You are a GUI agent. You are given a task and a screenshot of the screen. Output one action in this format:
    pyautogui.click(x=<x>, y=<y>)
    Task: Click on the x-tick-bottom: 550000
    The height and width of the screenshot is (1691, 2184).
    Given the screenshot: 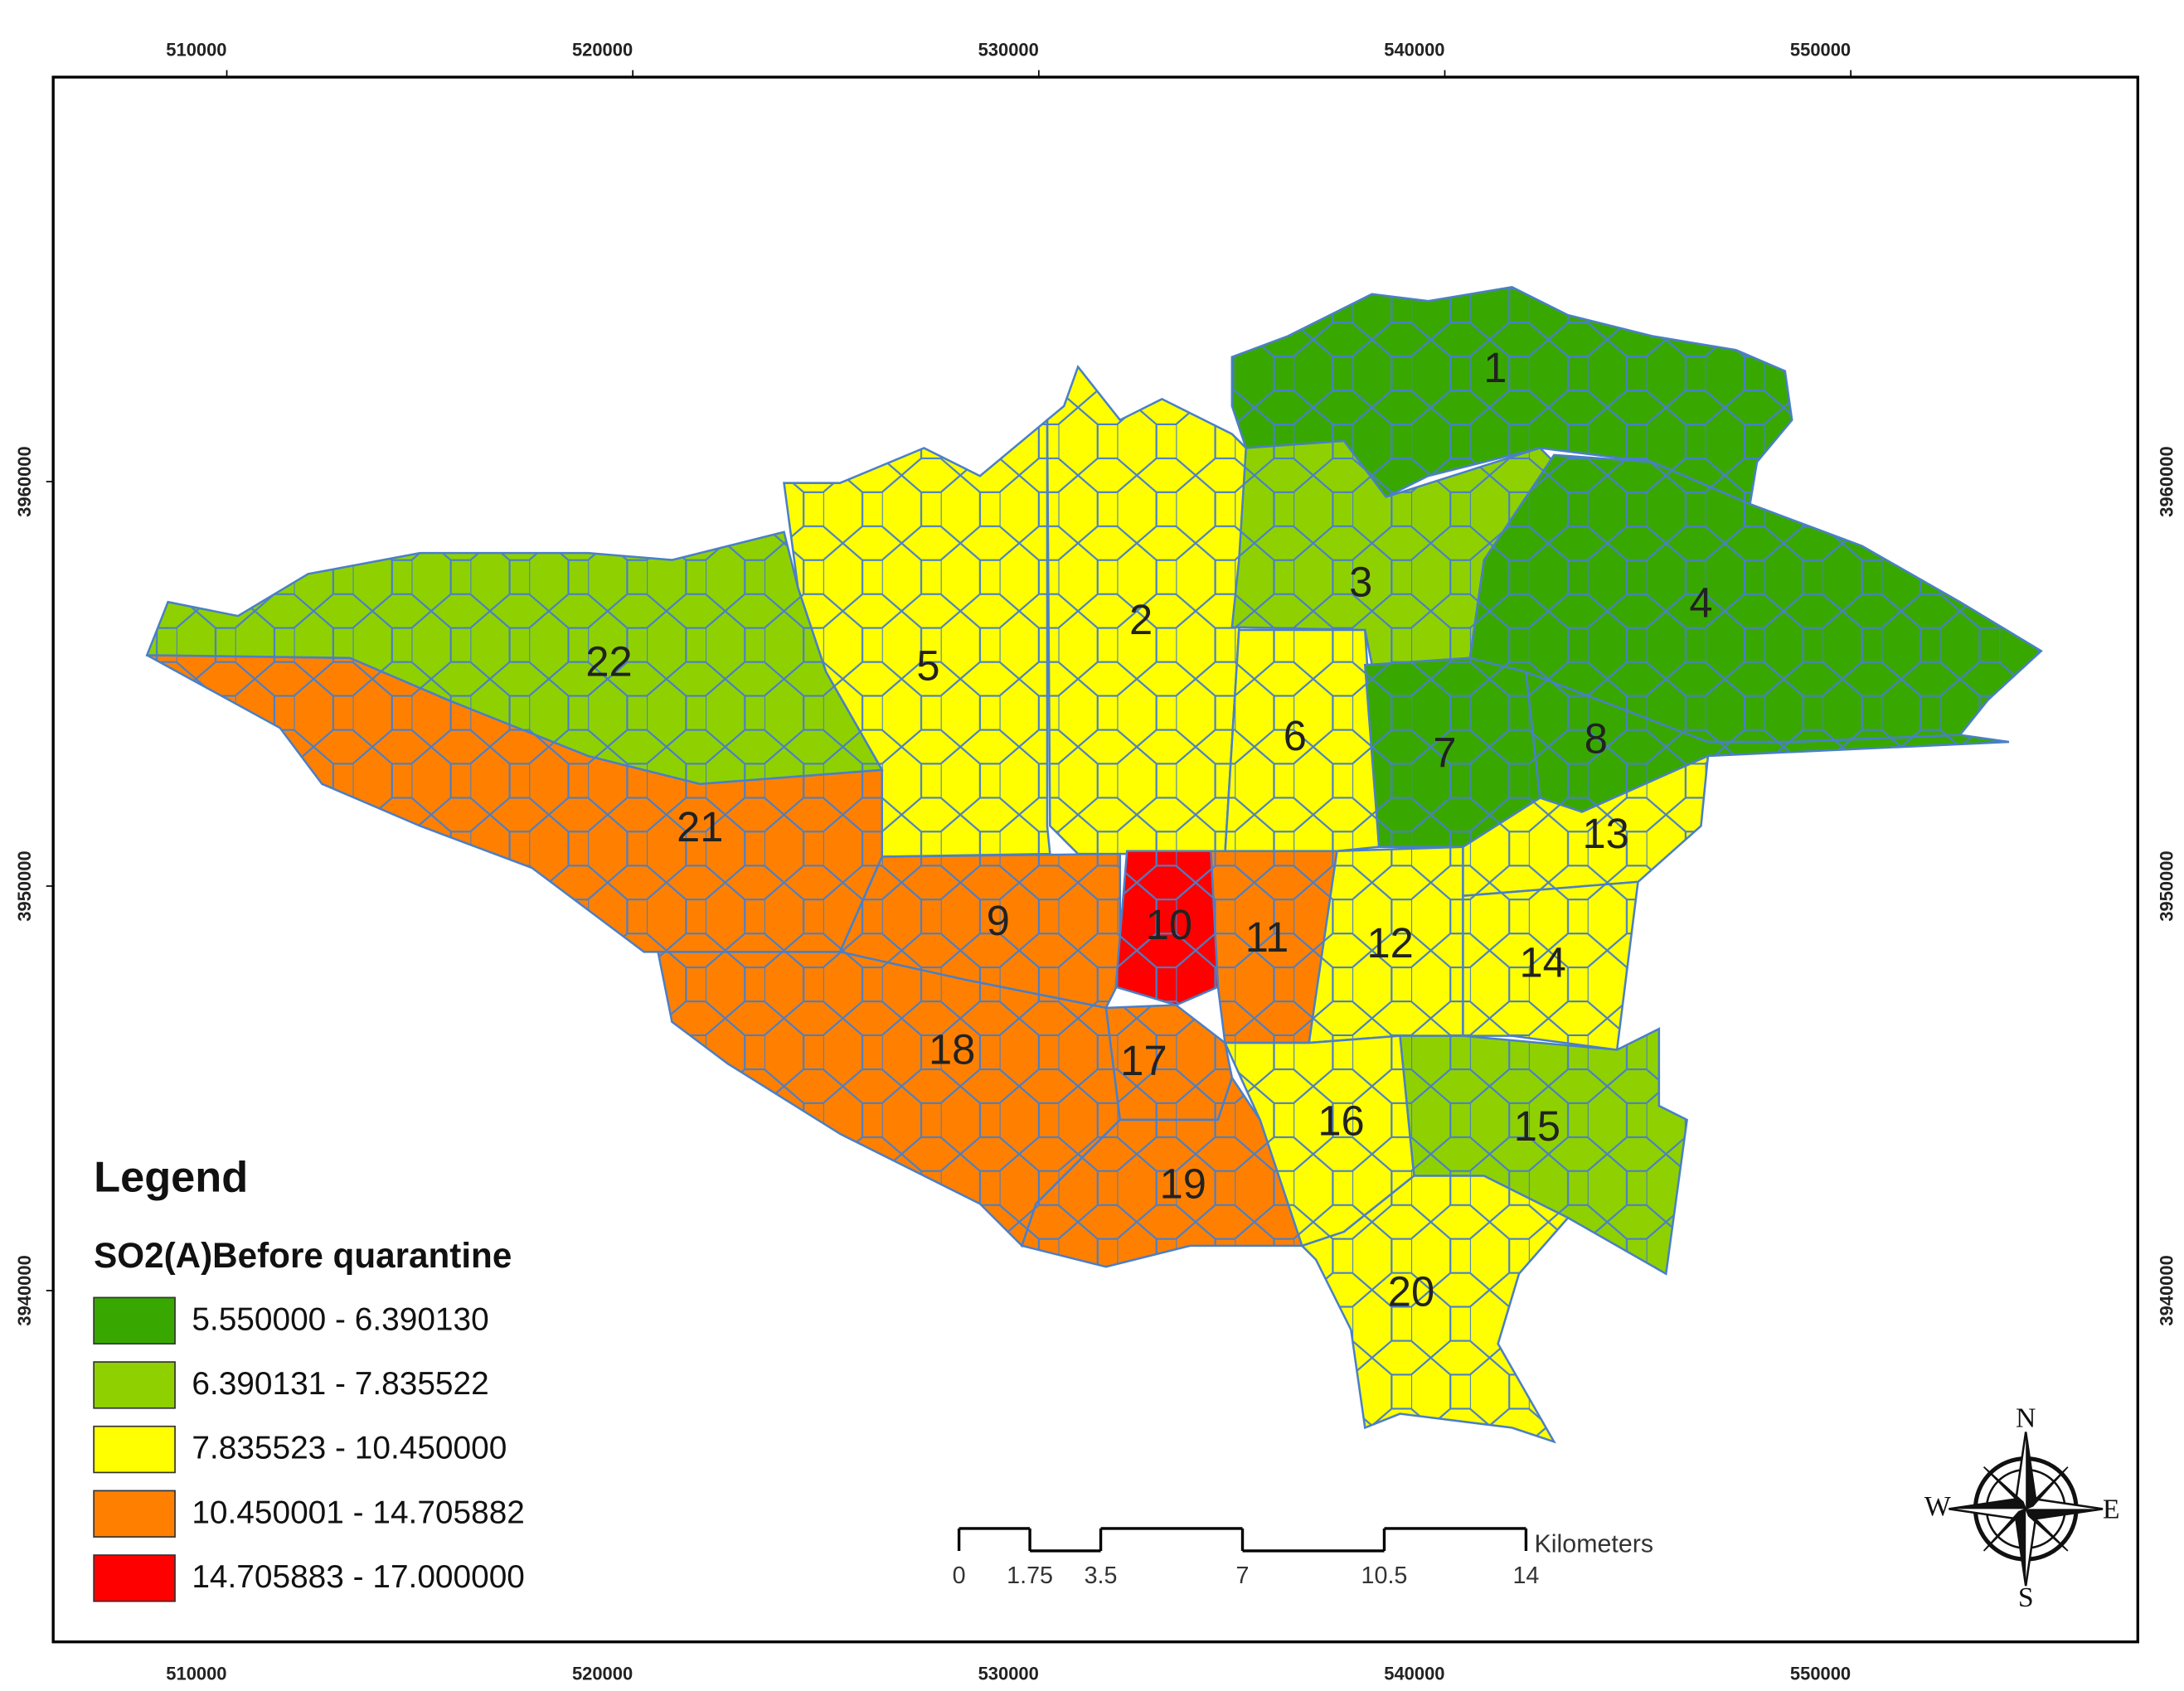 What is the action you would take?
    pyautogui.click(x=1820, y=1673)
    